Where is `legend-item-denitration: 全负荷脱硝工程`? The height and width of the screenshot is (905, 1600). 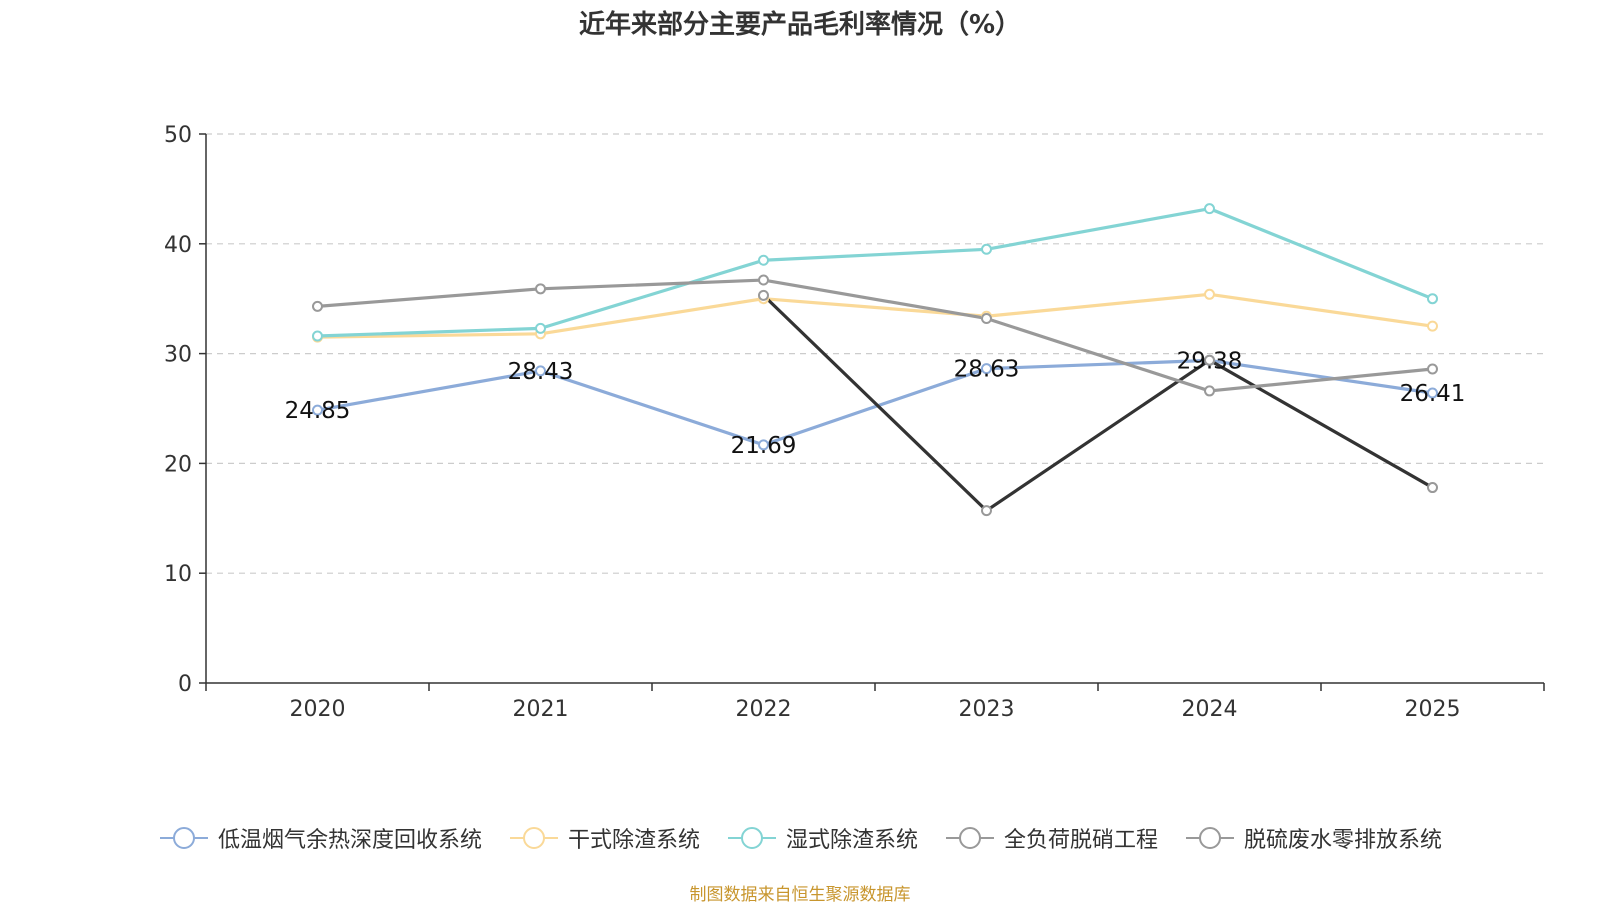 legend-item-denitration: 全负荷脱硝工程 is located at coordinates (1051, 838).